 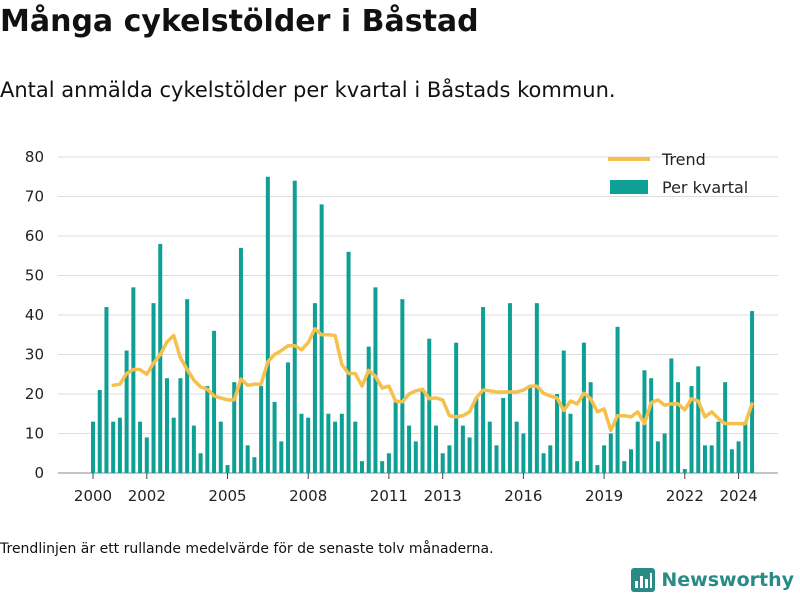 I want to click on newsworthy-logo: Newsworthy, so click(x=712, y=580).